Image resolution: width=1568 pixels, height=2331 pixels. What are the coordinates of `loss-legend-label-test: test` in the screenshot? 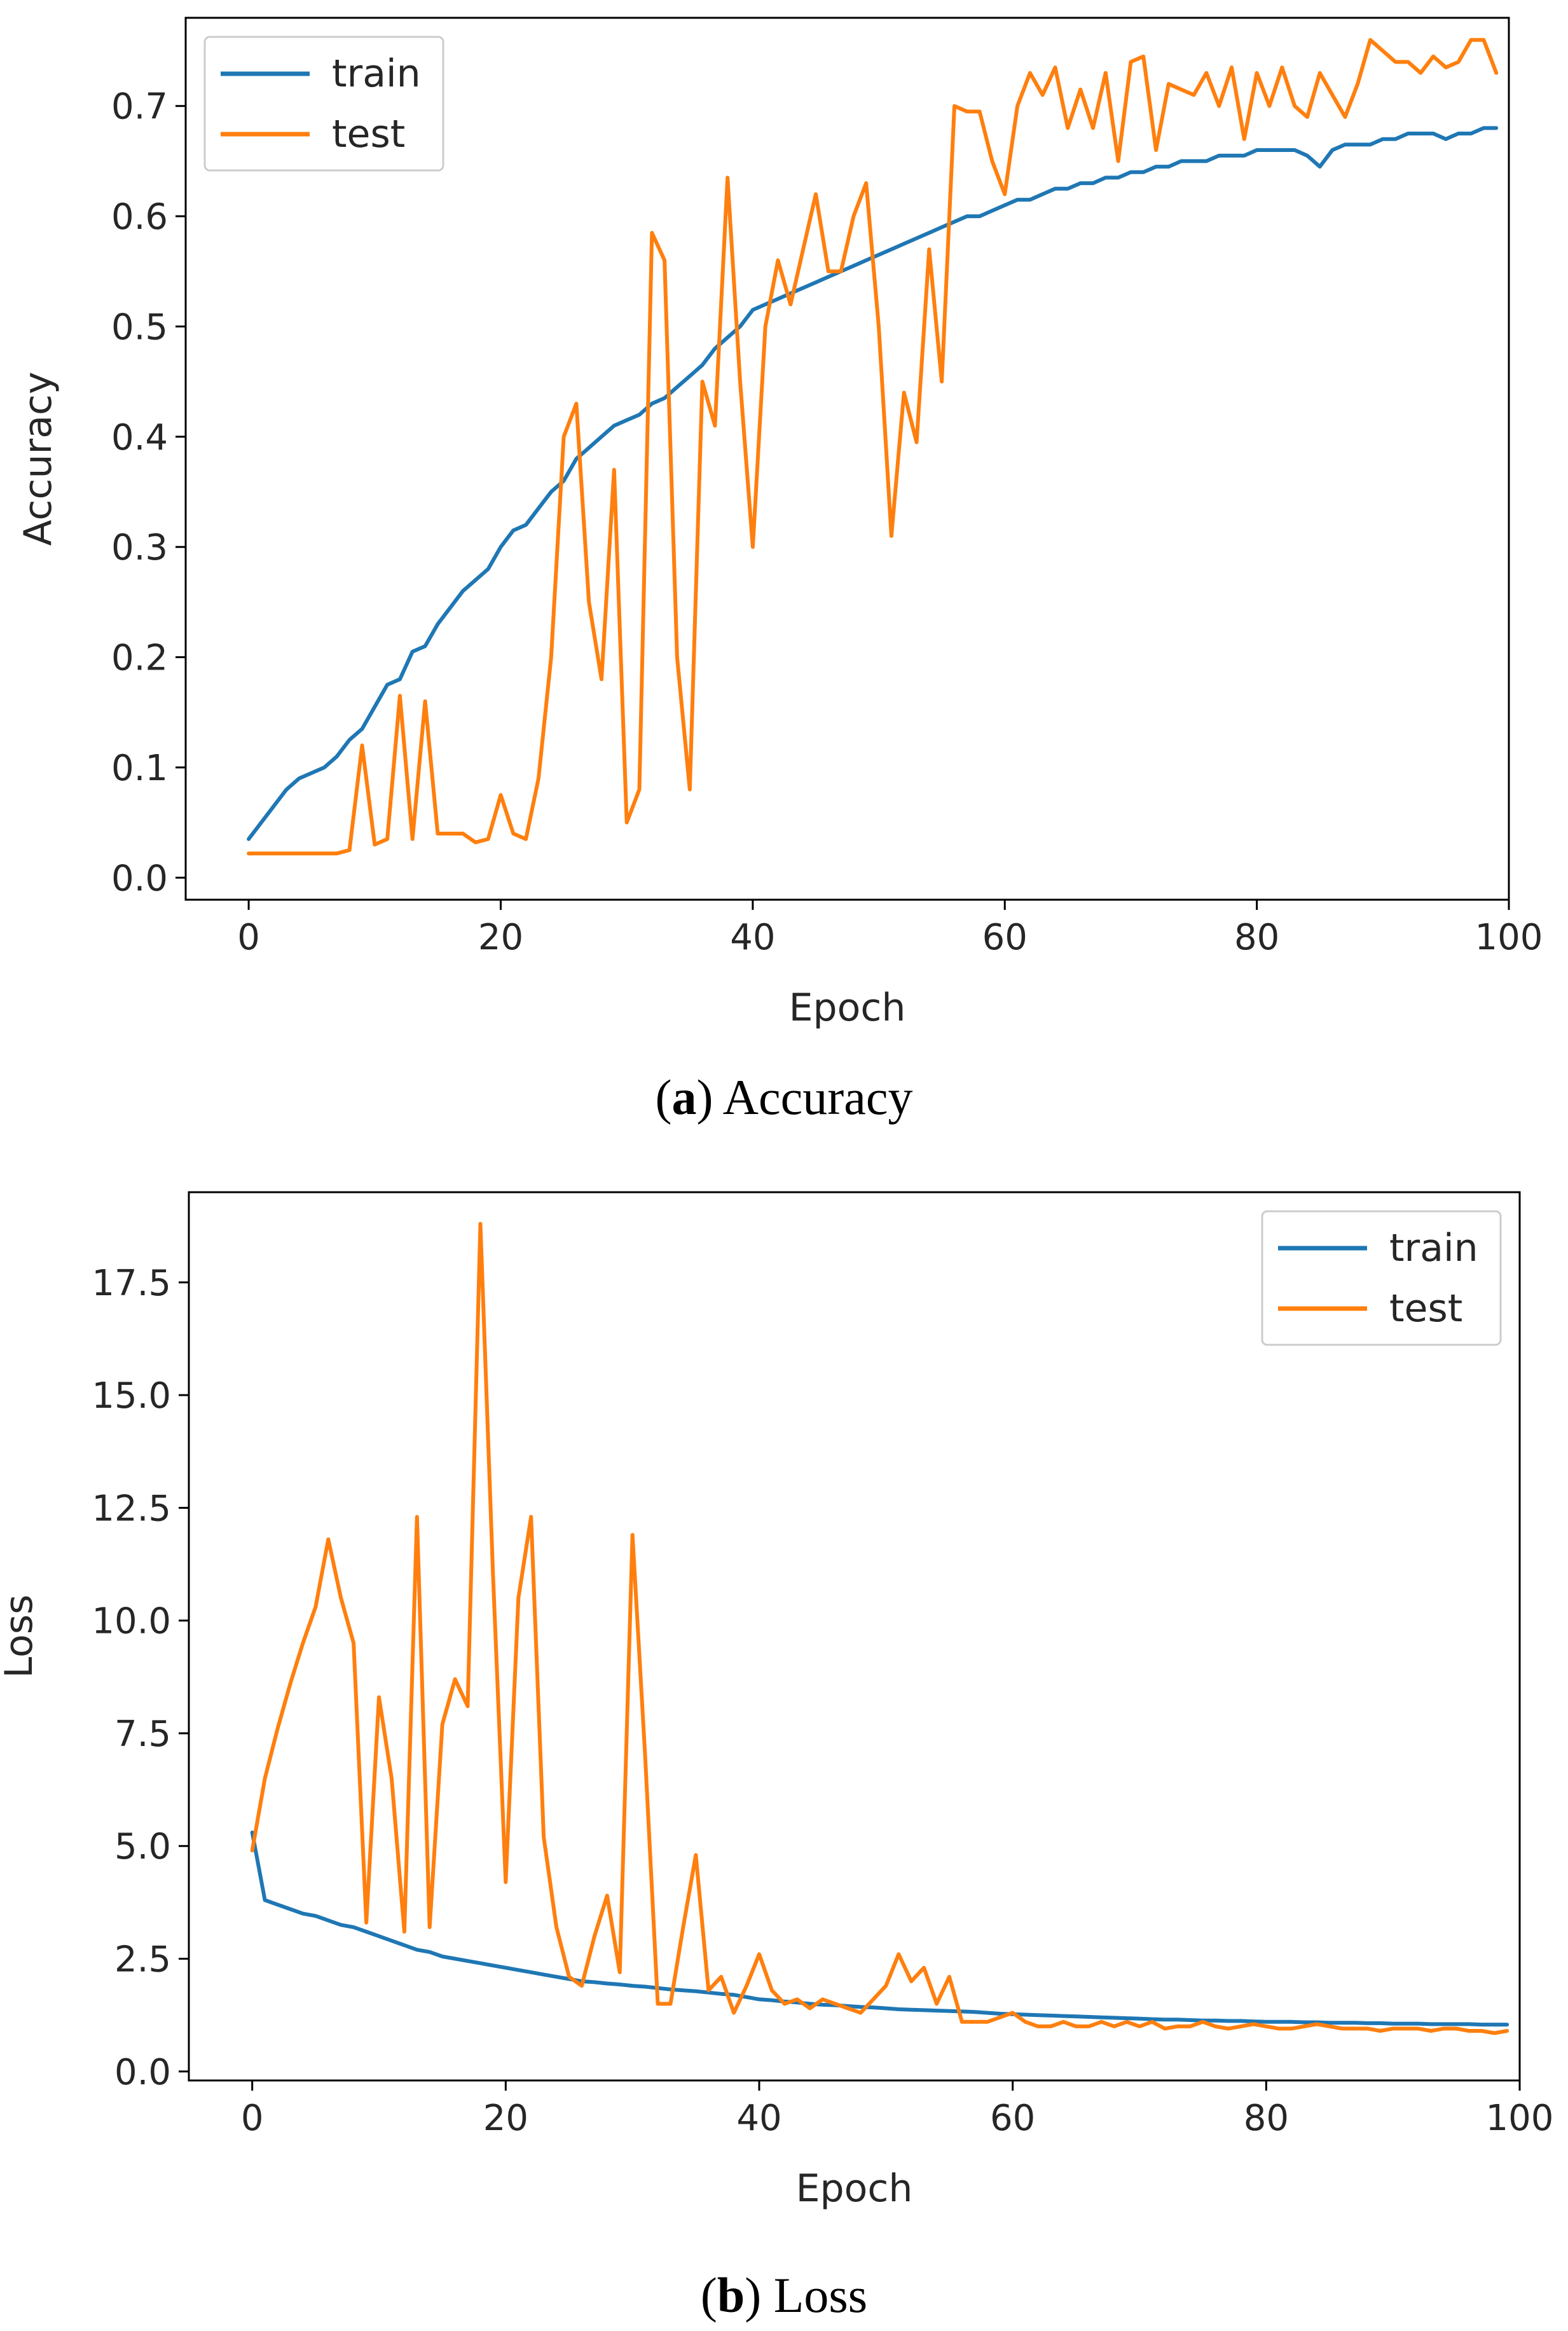 It's located at (1426, 1308).